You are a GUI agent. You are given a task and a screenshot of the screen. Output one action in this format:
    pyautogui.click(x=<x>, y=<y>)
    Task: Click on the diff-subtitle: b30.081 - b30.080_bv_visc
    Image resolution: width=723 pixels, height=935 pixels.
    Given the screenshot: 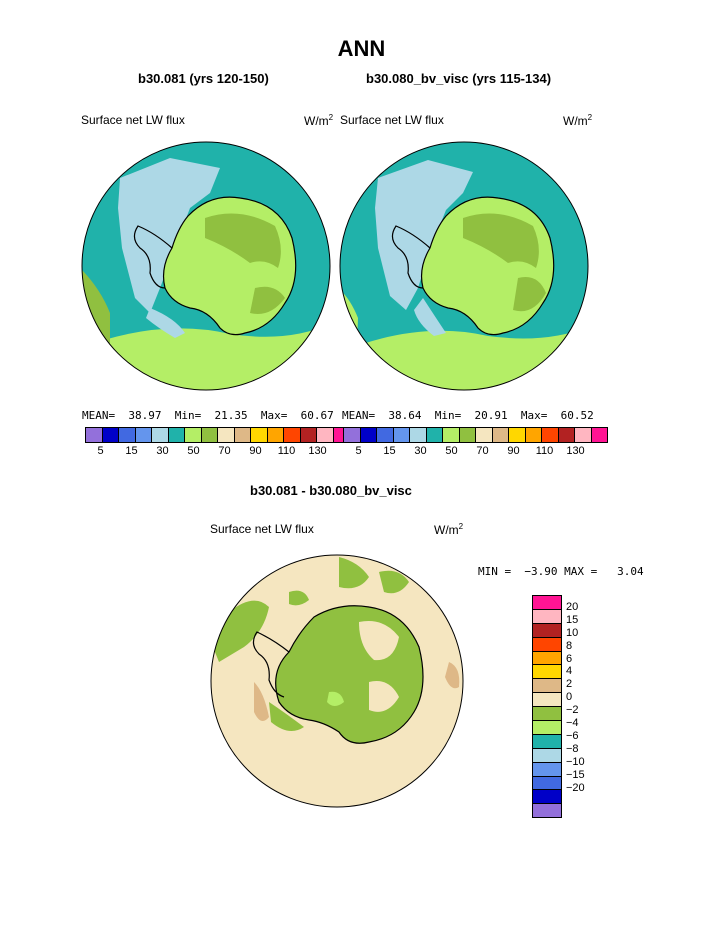 What is the action you would take?
    pyautogui.click(x=331, y=490)
    